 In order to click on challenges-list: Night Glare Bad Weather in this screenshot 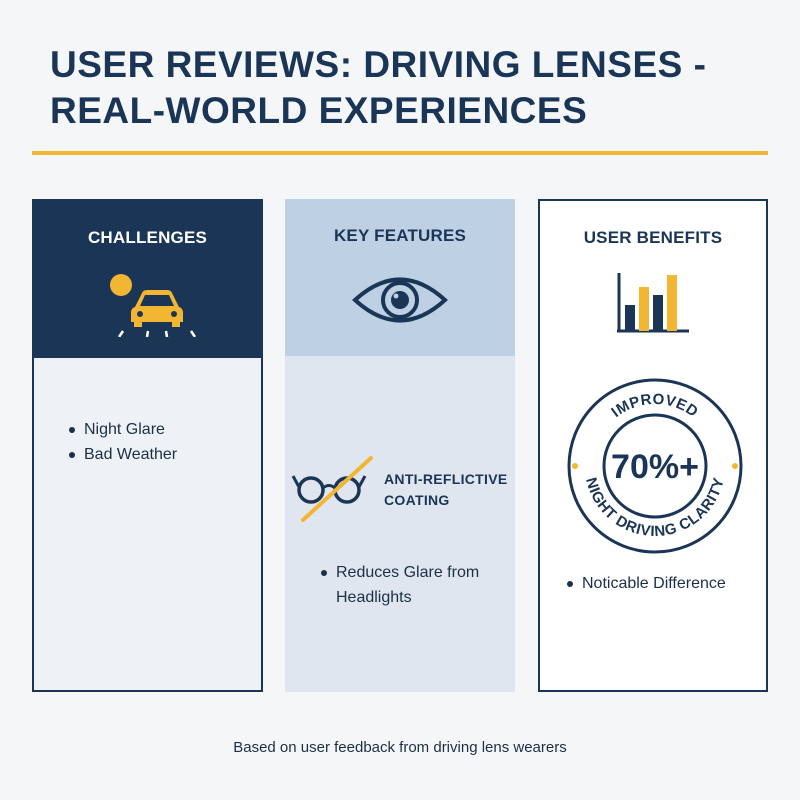, I will do `click(121, 442)`.